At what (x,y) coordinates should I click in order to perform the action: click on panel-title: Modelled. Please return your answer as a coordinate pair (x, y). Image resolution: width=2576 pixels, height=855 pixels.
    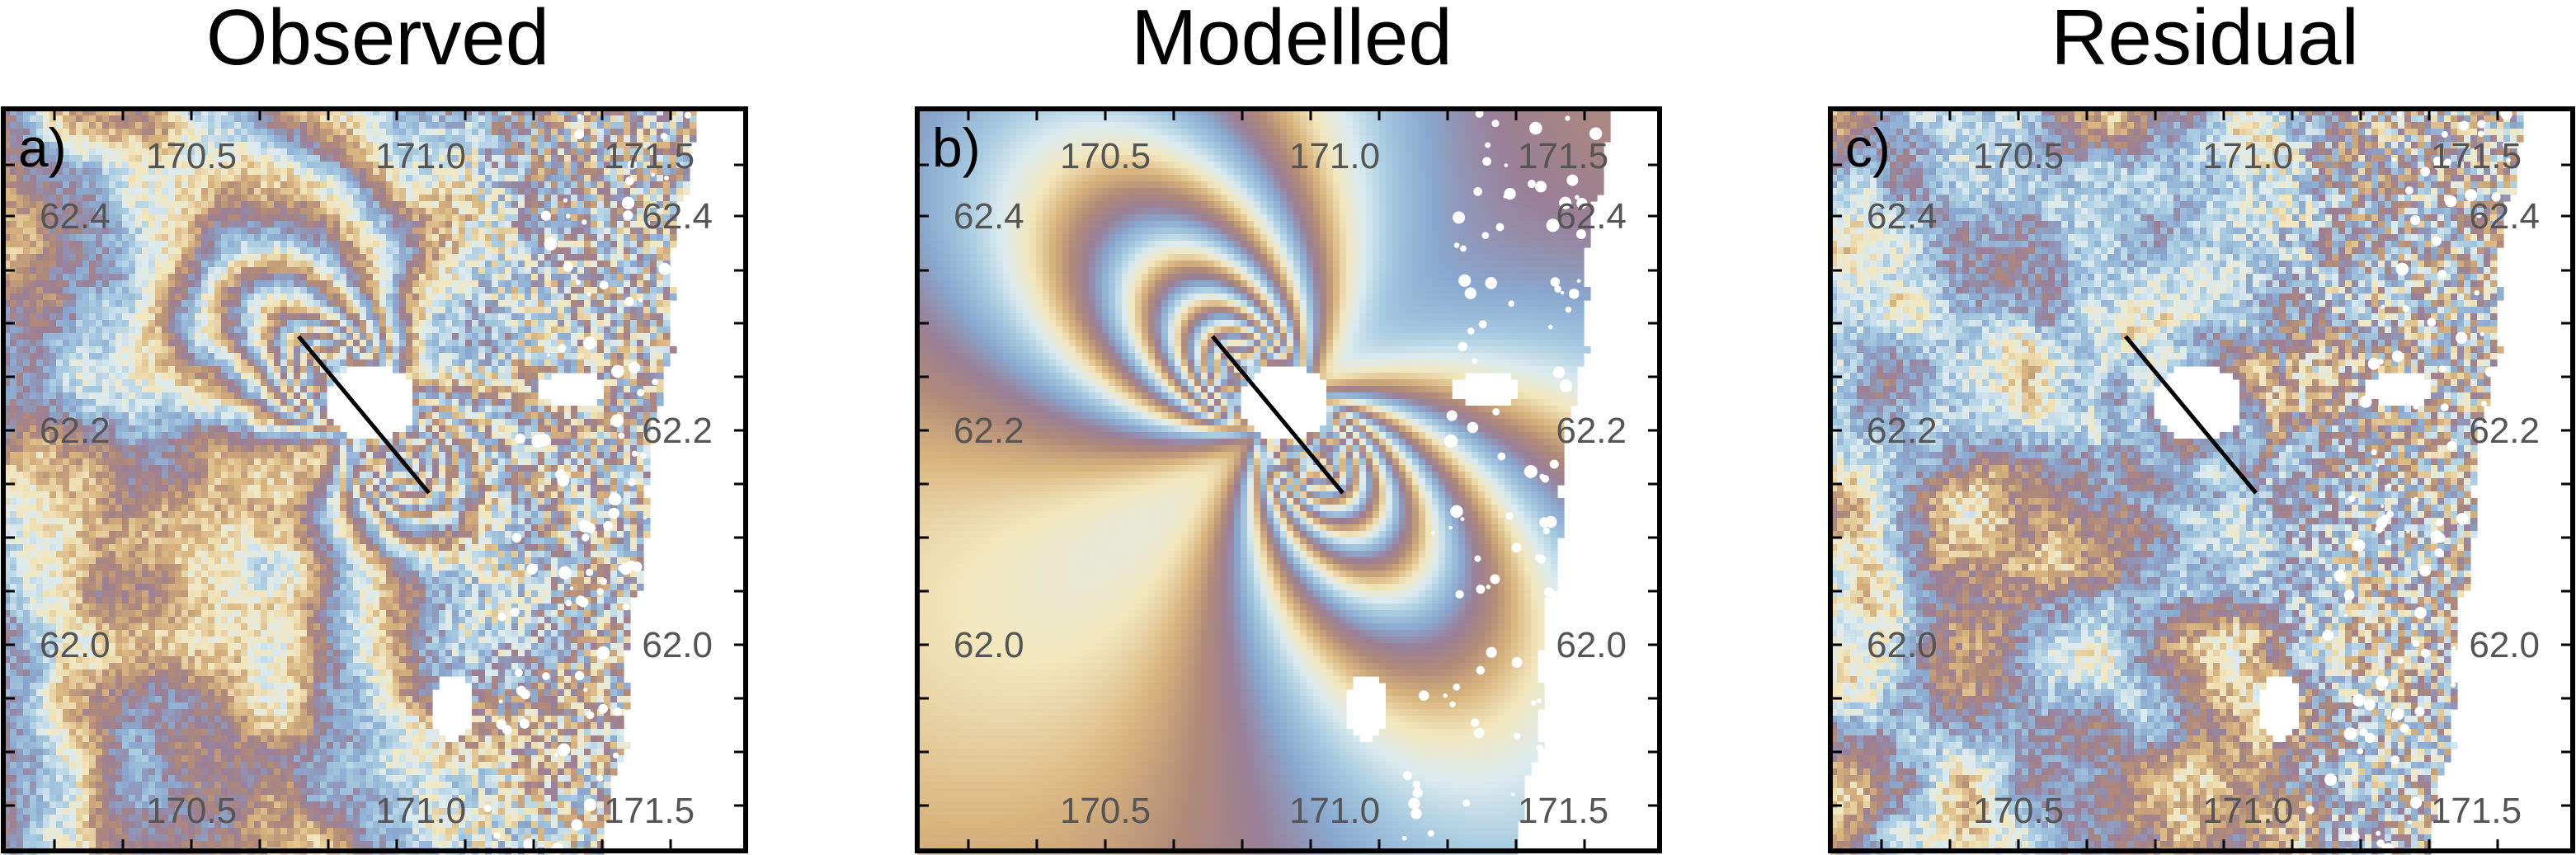
    Looking at the image, I should click on (1291, 46).